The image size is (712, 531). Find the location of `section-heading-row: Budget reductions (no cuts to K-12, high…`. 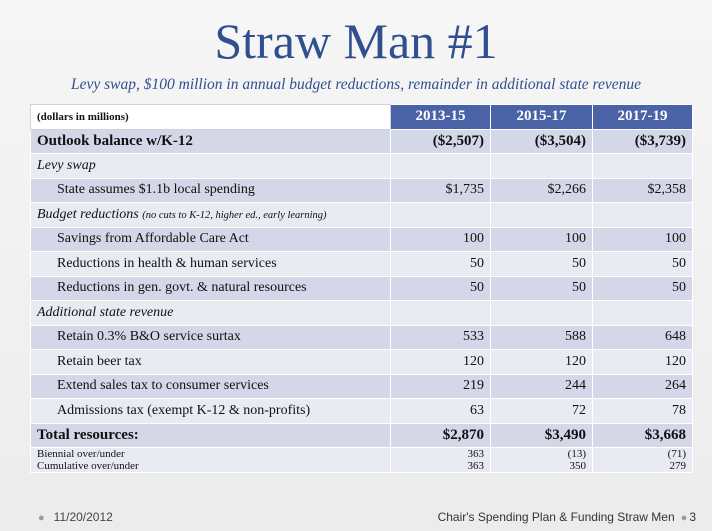

section-heading-row: Budget reductions (no cuts to K-12, high… is located at coordinates (361, 215).